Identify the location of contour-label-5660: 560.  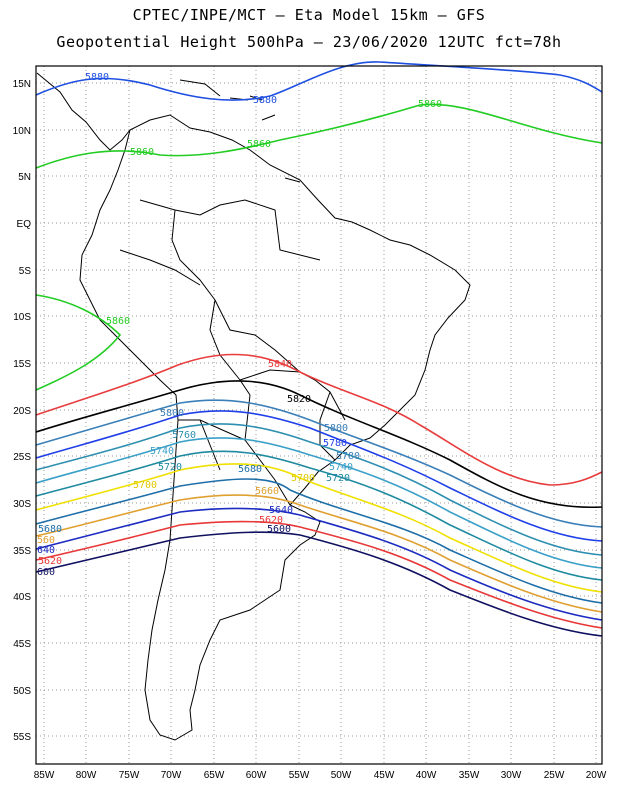
(46, 540).